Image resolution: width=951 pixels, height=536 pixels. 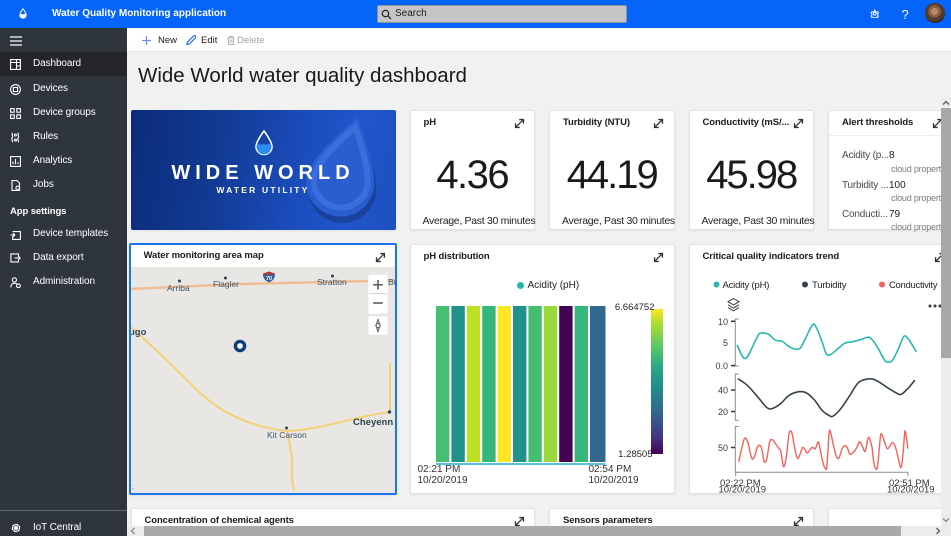 What do you see at coordinates (373, 422) in the screenshot?
I see `svg-text: Cheyenn` at bounding box center [373, 422].